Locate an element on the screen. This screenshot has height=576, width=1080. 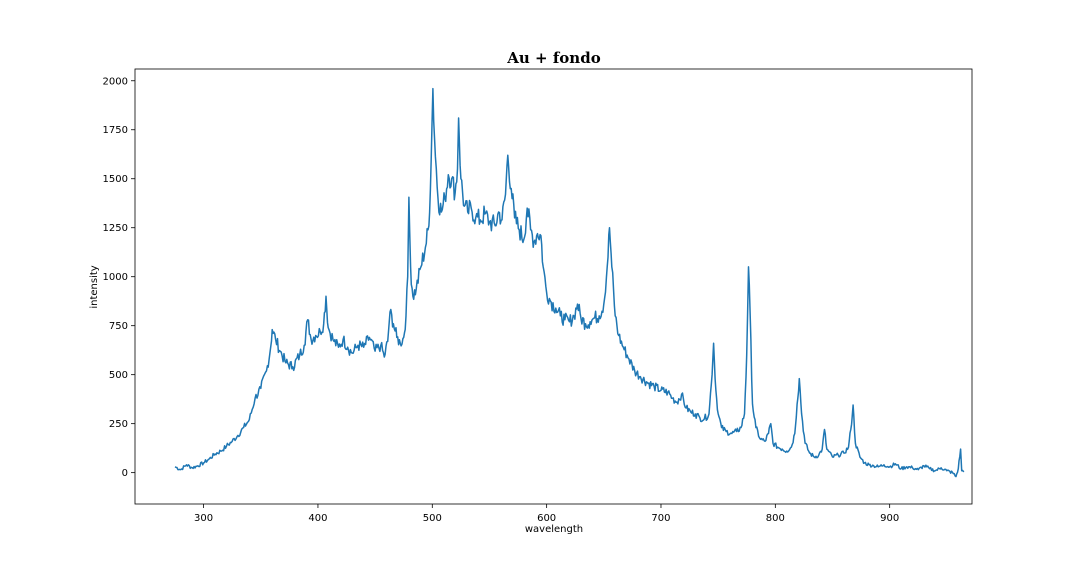
x-tick-label: 900 is located at coordinates (889, 518).